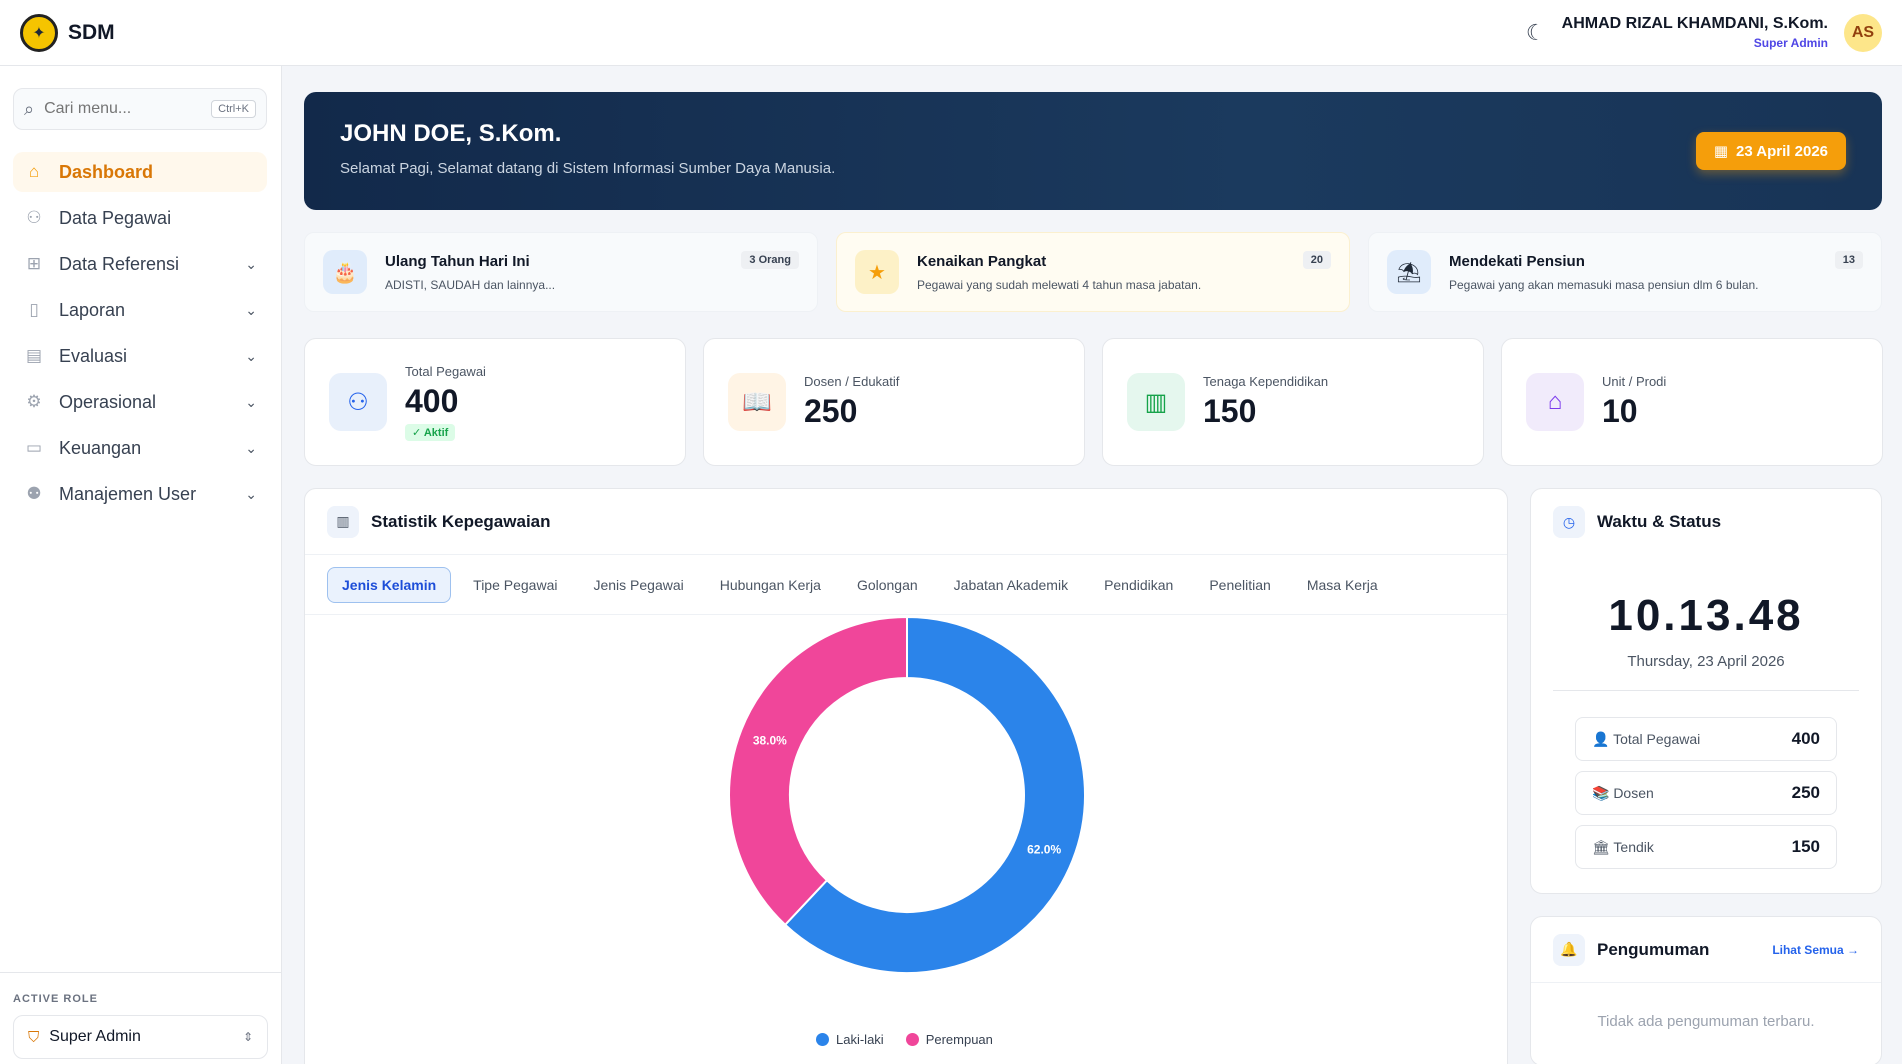 The image size is (1902, 1064). Describe the element at coordinates (55, 999) in the screenshot. I see `active-role-label: ACTIVE ROLE` at that location.